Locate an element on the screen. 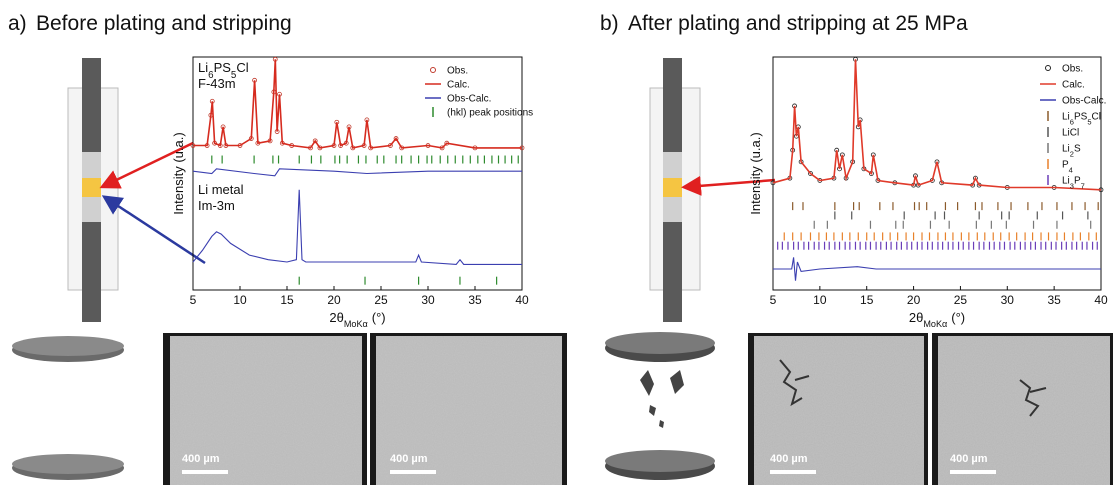 This screenshot has width=1113, height=485. subscript: 7 is located at coordinates (1083, 185).